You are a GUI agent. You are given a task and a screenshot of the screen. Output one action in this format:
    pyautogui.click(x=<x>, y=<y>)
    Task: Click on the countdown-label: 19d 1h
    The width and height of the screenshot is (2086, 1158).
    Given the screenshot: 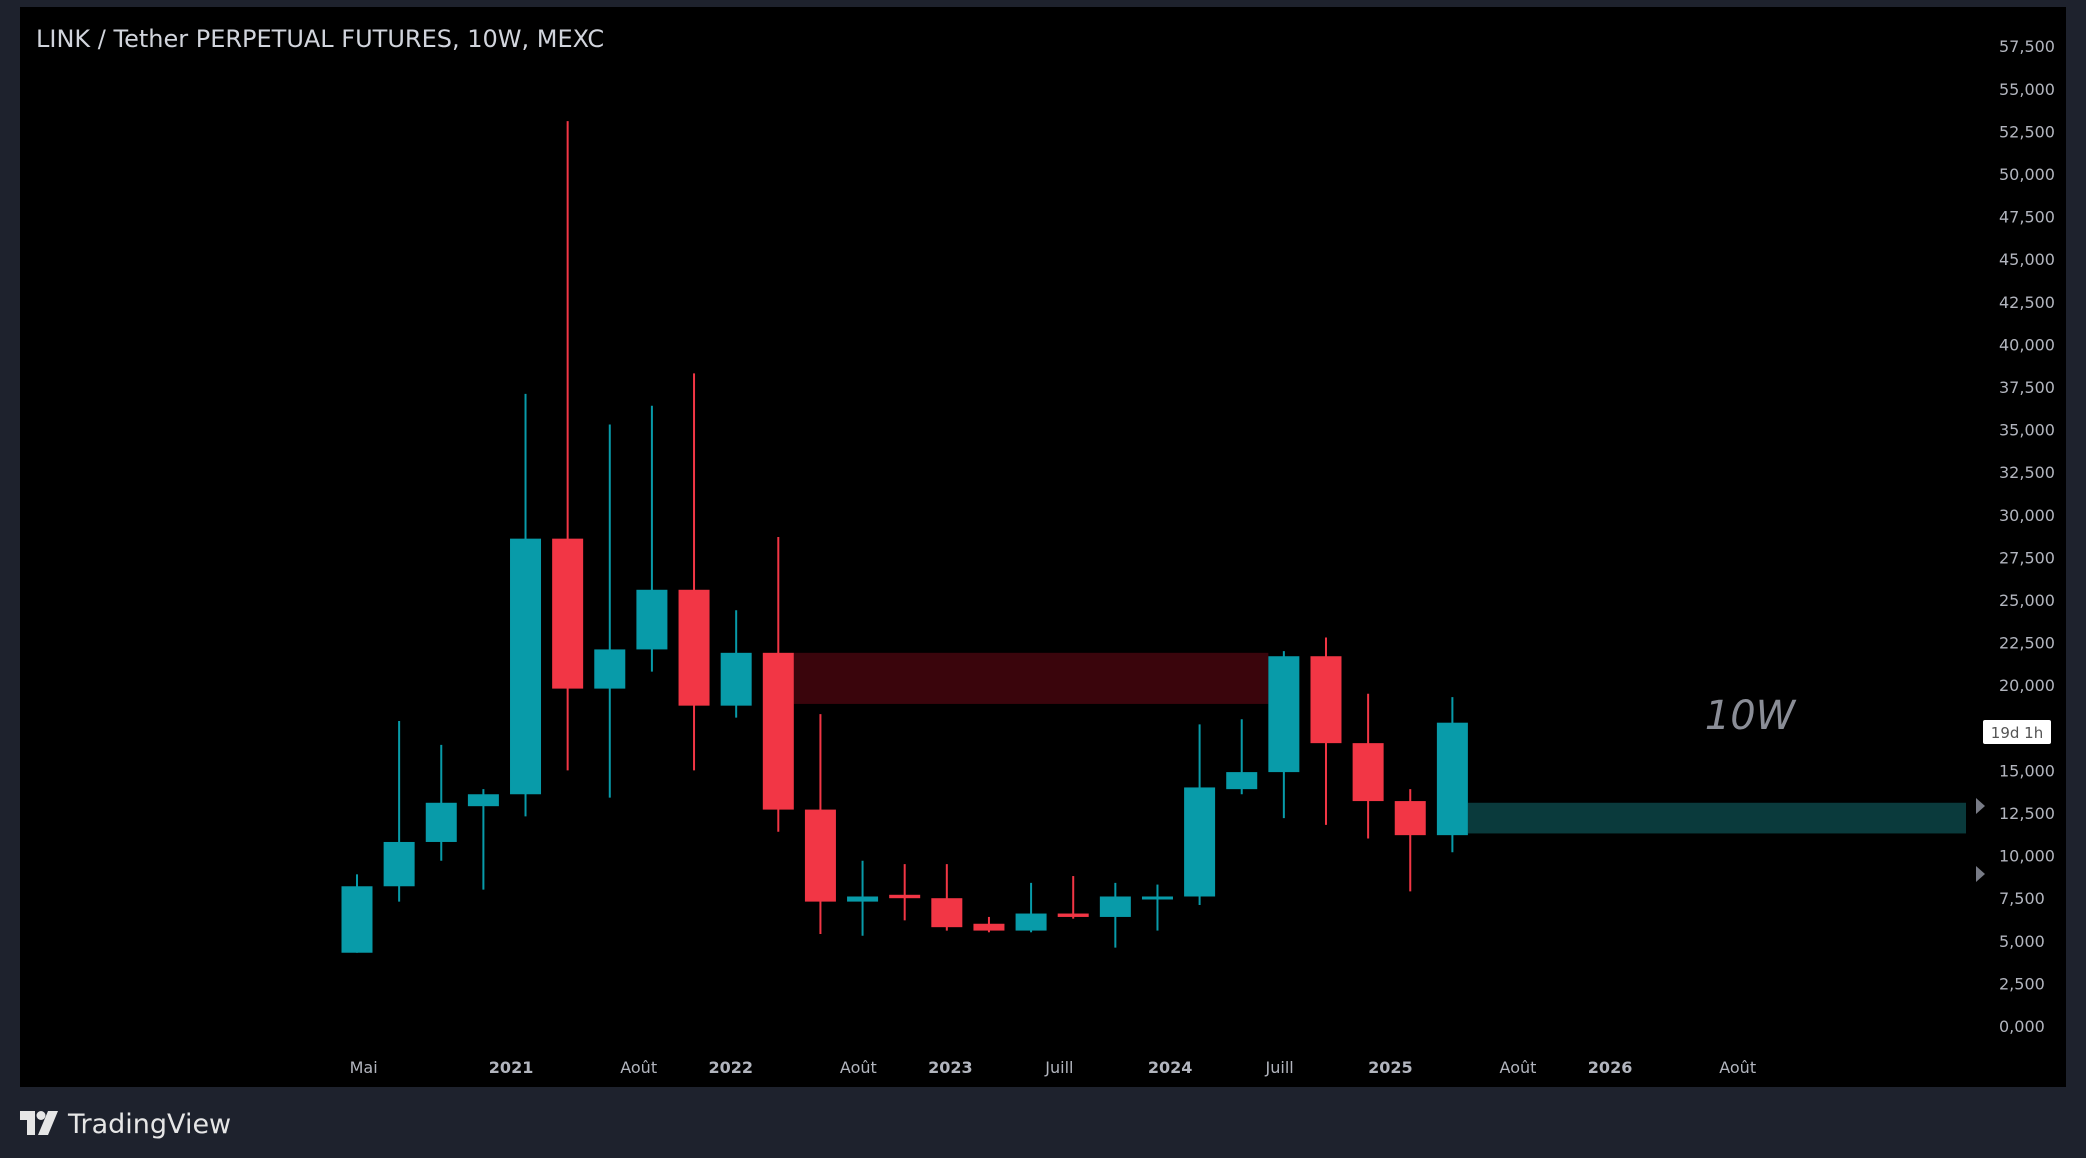 What is the action you would take?
    pyautogui.click(x=2017, y=733)
    